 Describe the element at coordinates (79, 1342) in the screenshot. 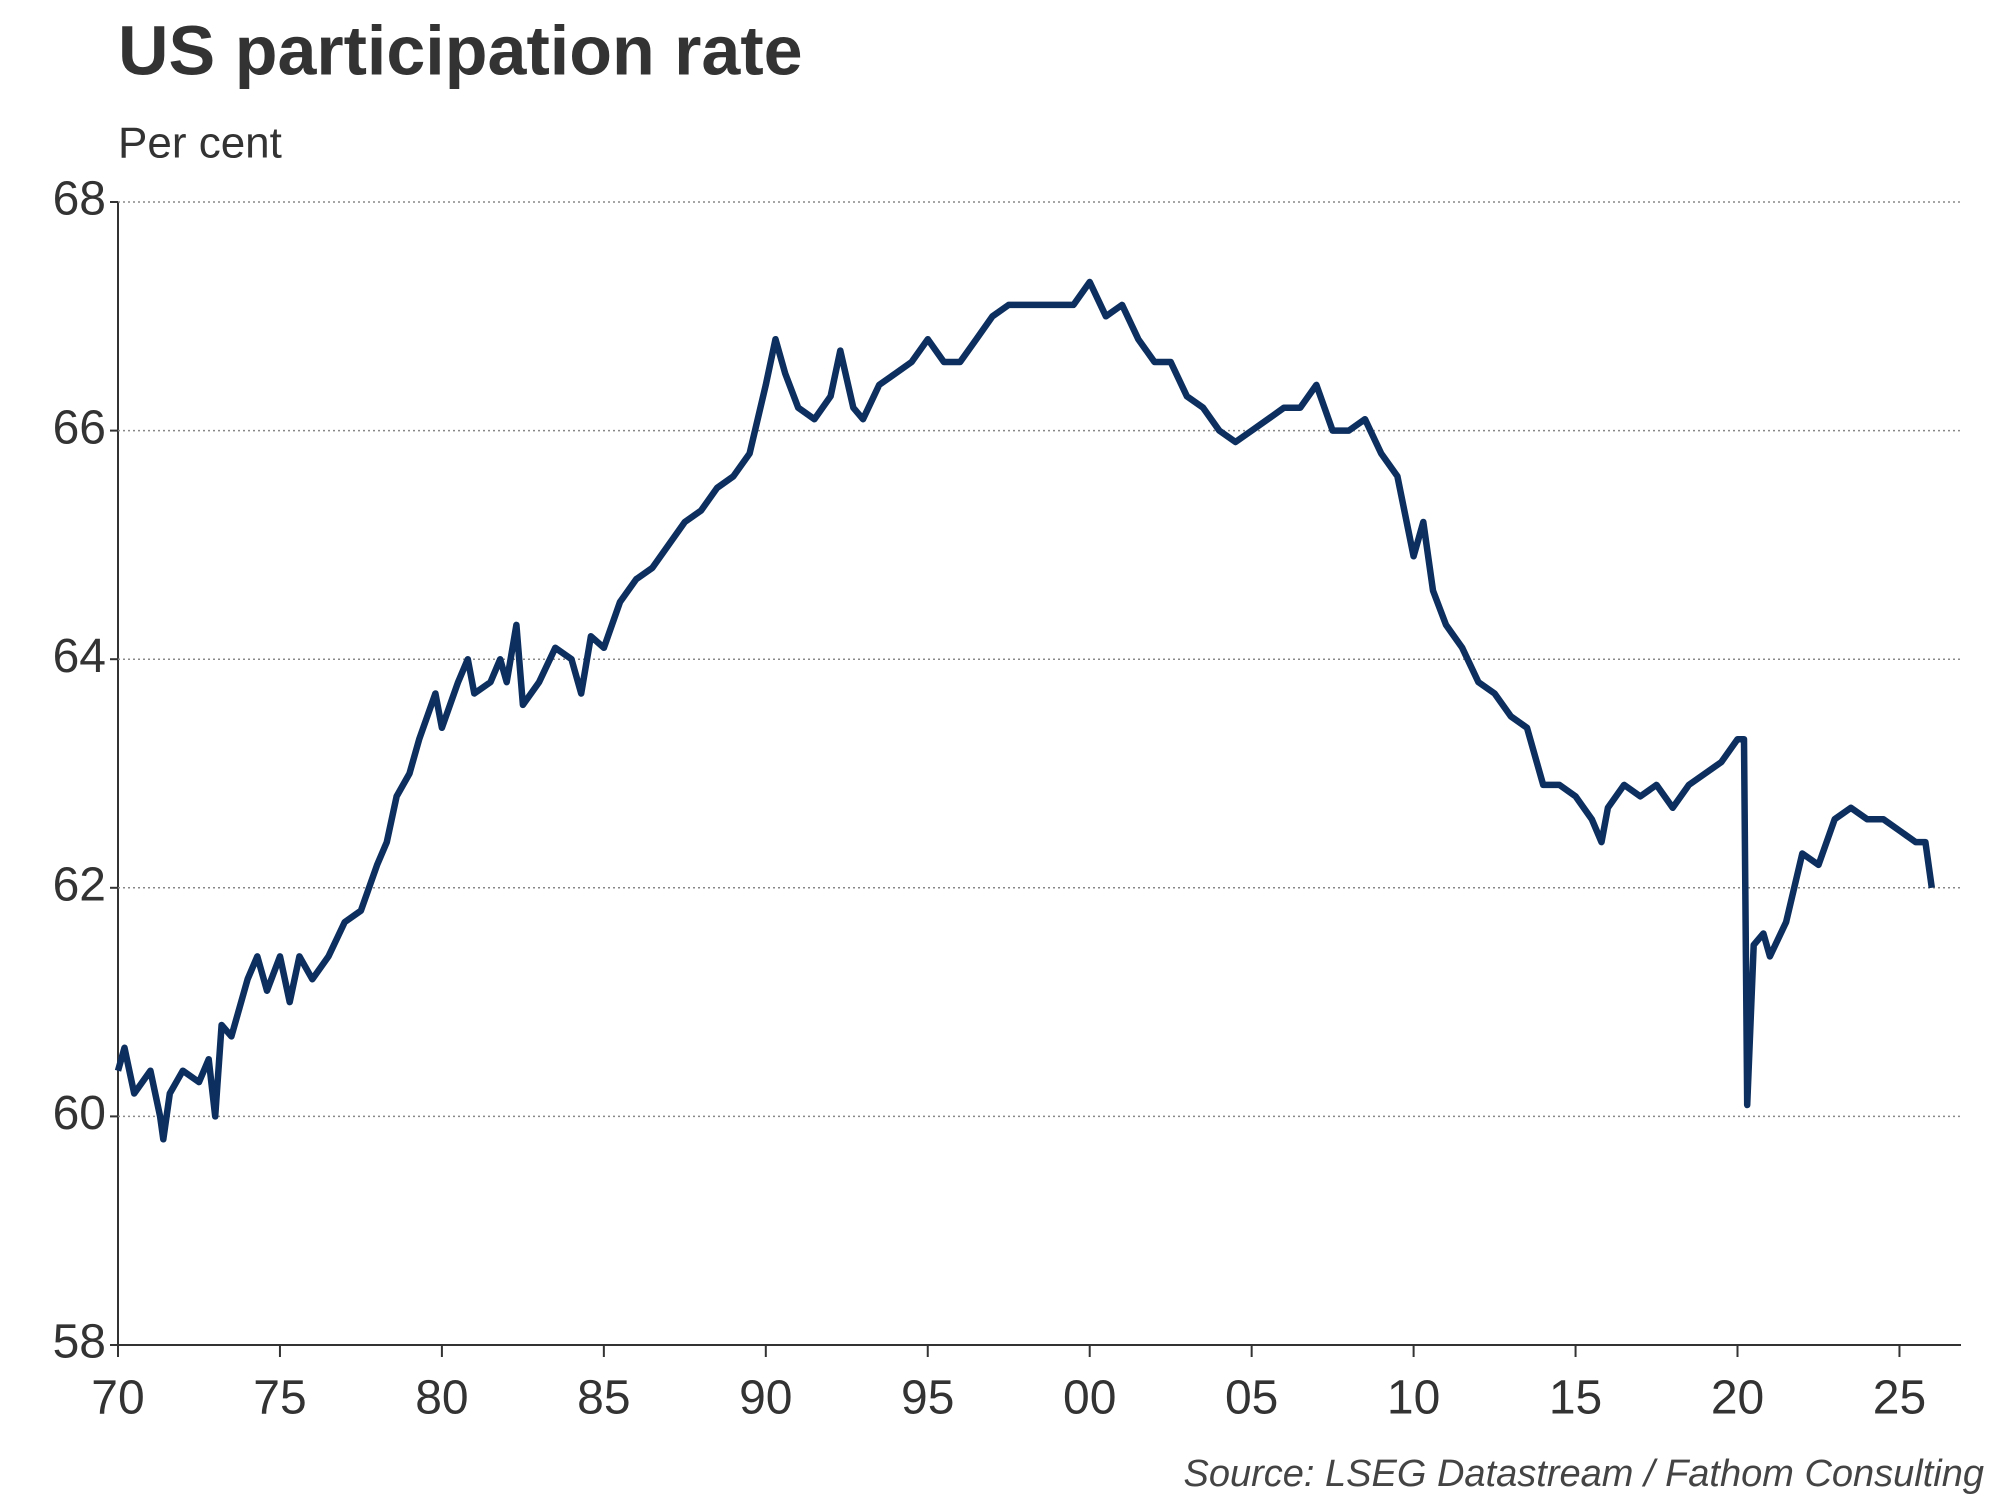

I see `y-tick-label: 58` at that location.